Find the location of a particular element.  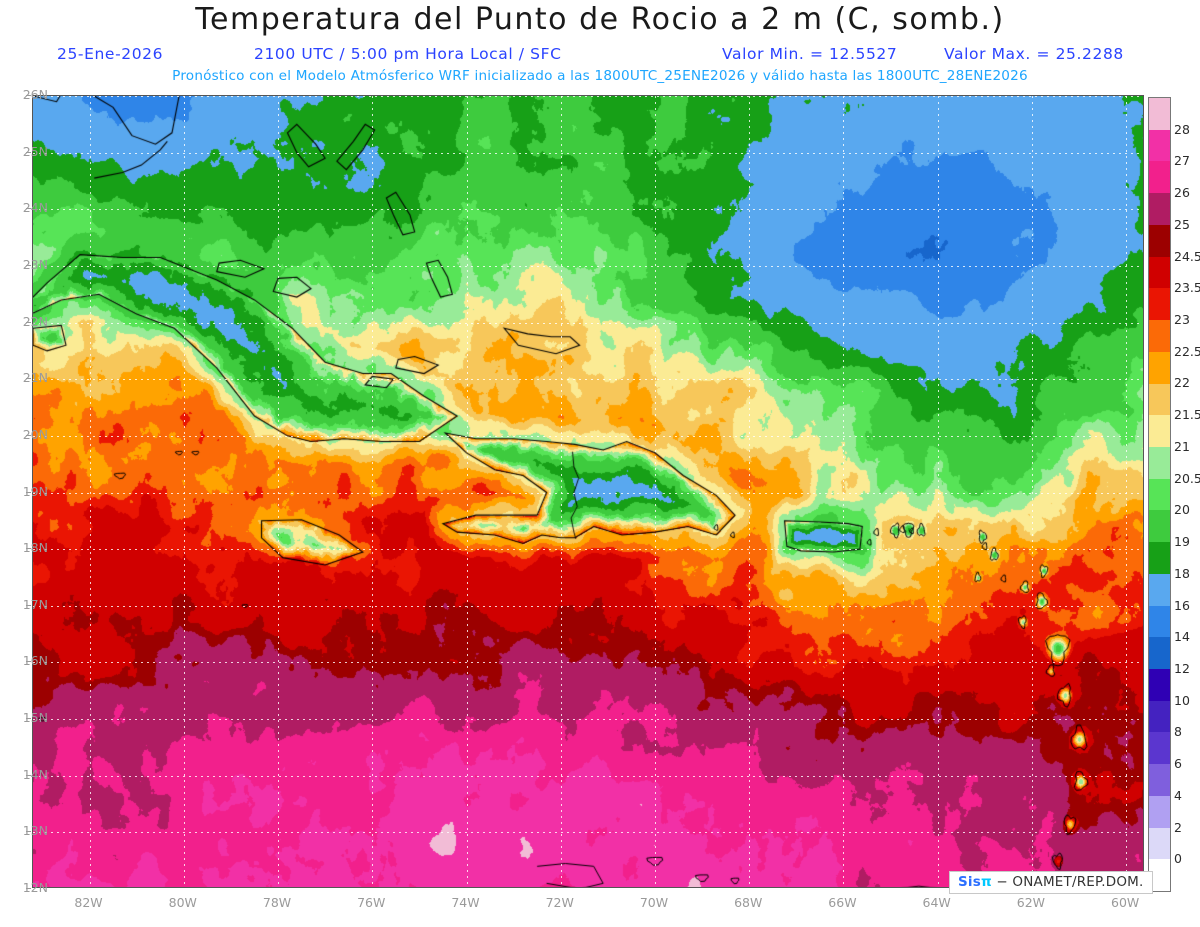

colorbar-tick-label: 21 is located at coordinates (1182, 446).